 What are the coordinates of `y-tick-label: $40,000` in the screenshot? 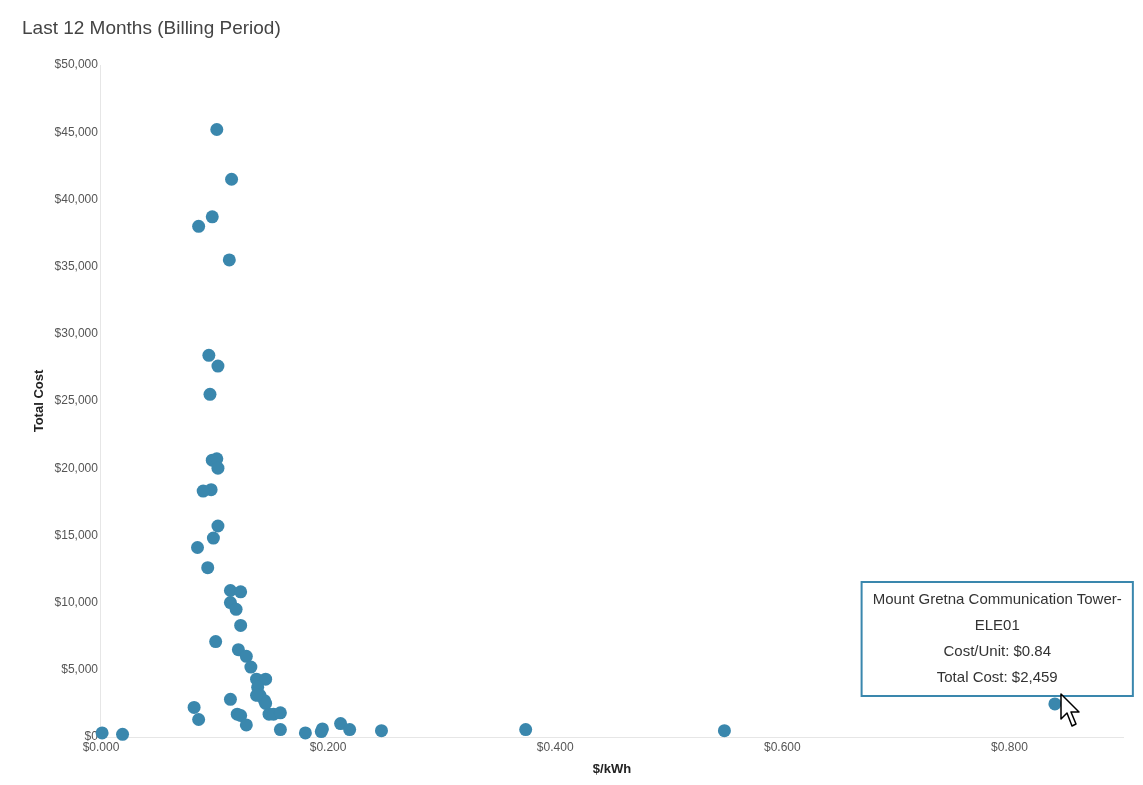 It's located at (76, 198).